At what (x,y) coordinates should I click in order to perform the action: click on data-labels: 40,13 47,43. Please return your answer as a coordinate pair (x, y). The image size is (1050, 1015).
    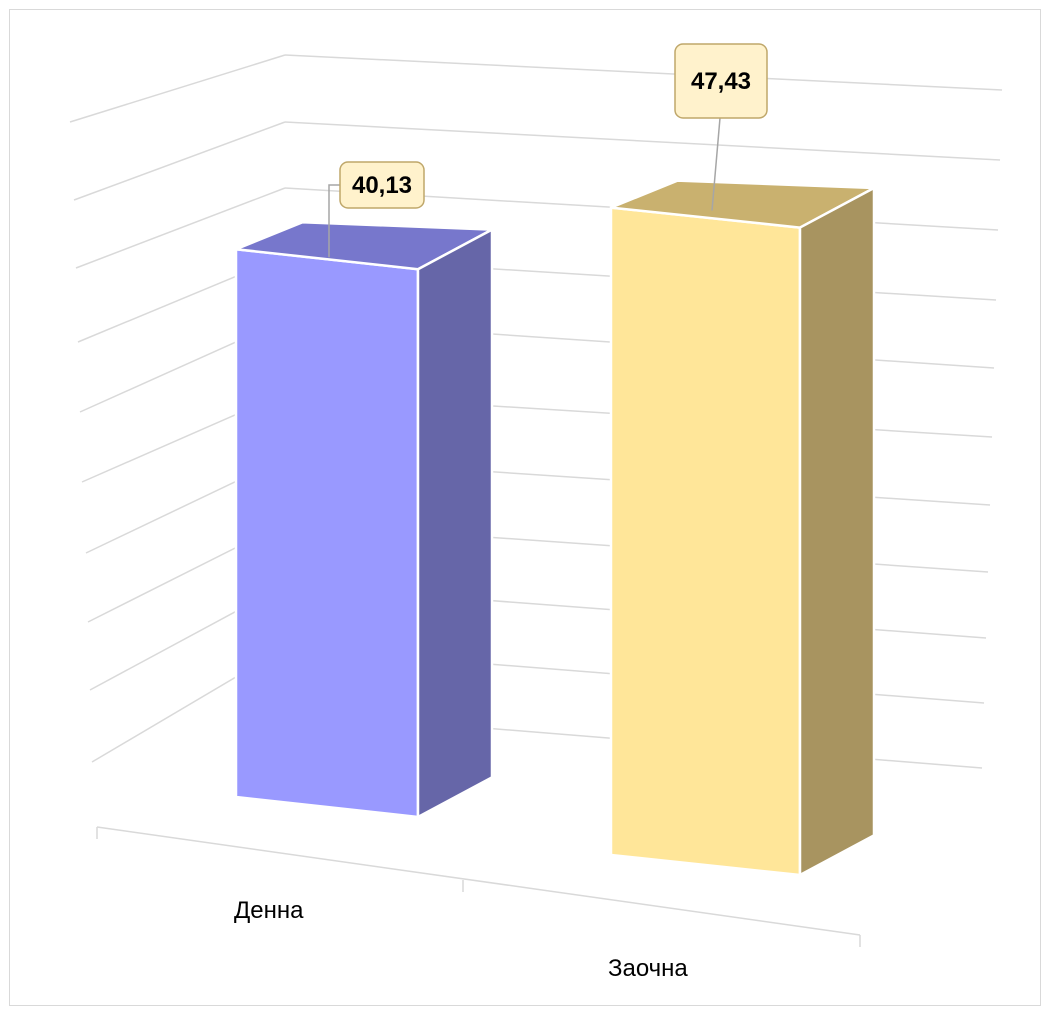
    Looking at the image, I should click on (548, 150).